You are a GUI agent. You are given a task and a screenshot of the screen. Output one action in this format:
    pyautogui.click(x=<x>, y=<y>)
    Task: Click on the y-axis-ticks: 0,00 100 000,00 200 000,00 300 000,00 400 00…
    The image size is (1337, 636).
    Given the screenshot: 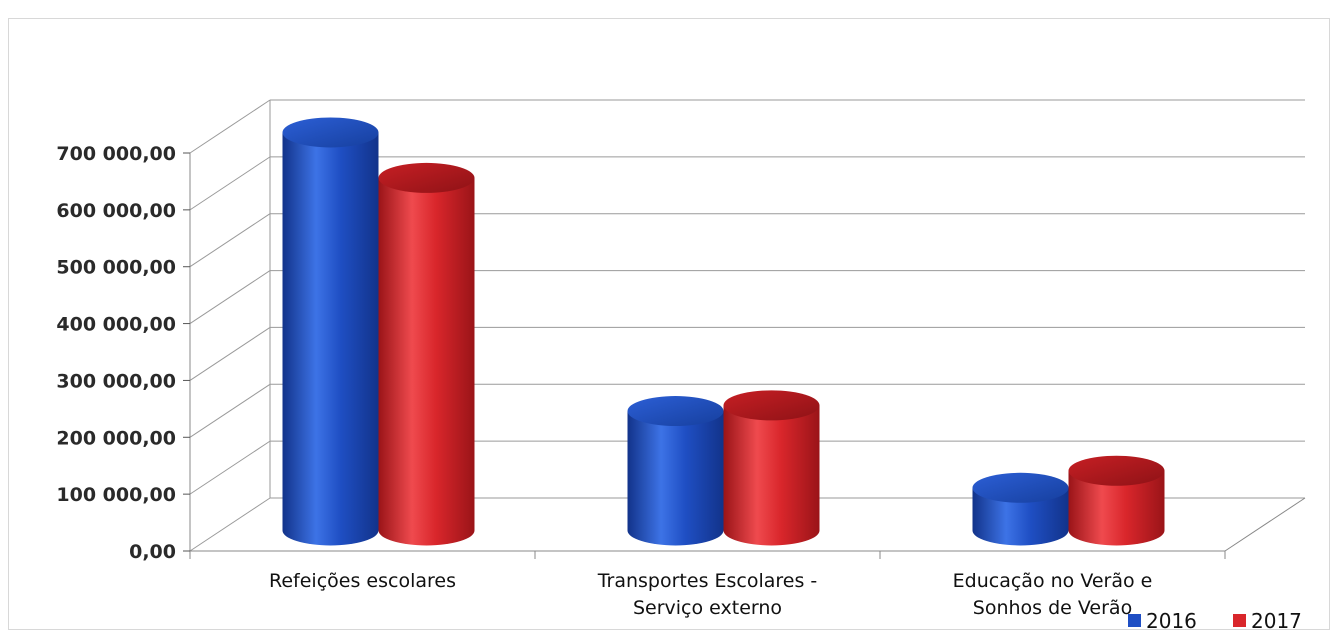 What is the action you would take?
    pyautogui.click(x=123, y=353)
    